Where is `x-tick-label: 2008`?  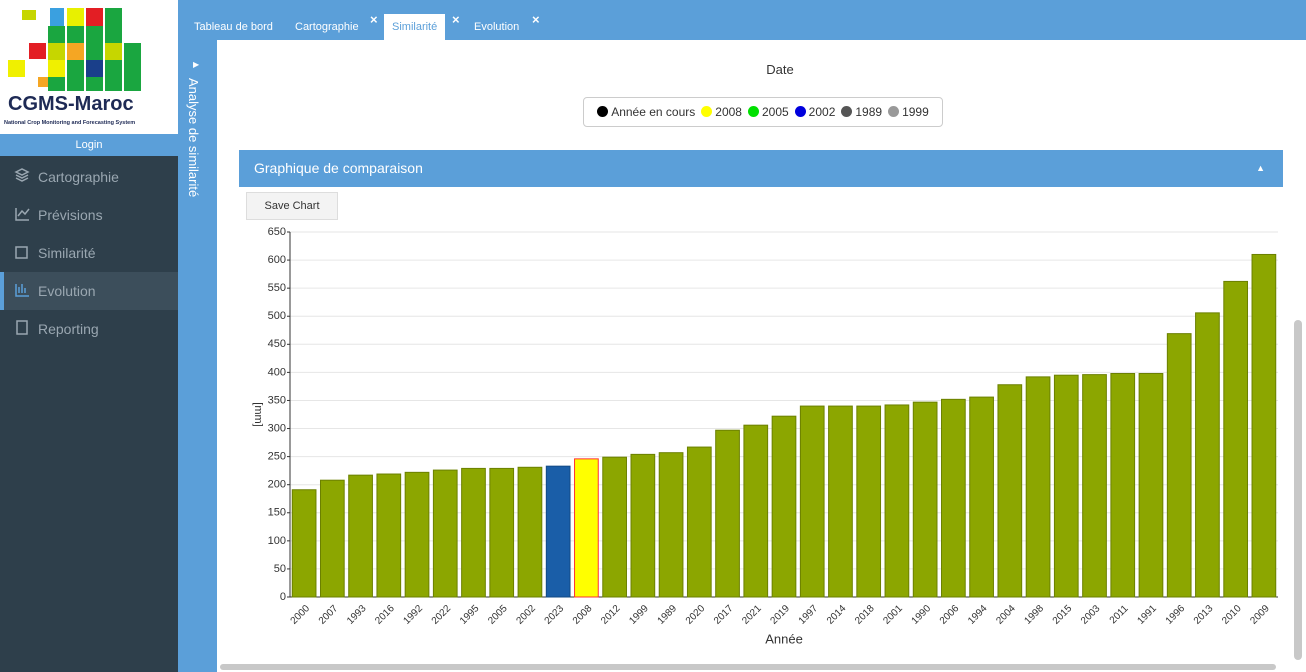 x-tick-label: 2008 is located at coordinates (583, 615).